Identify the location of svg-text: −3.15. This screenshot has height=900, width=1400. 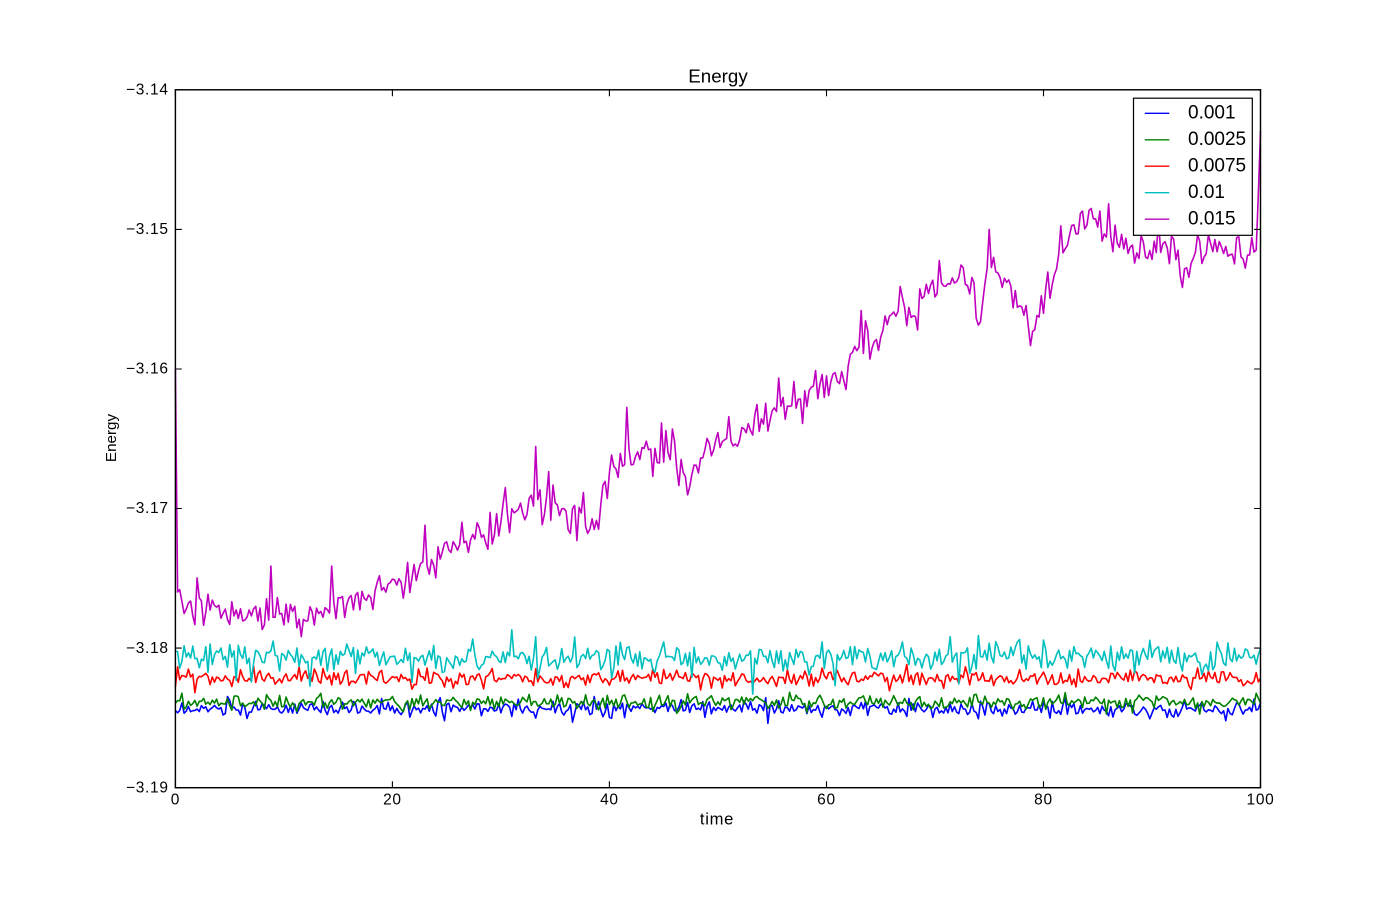
(147, 229).